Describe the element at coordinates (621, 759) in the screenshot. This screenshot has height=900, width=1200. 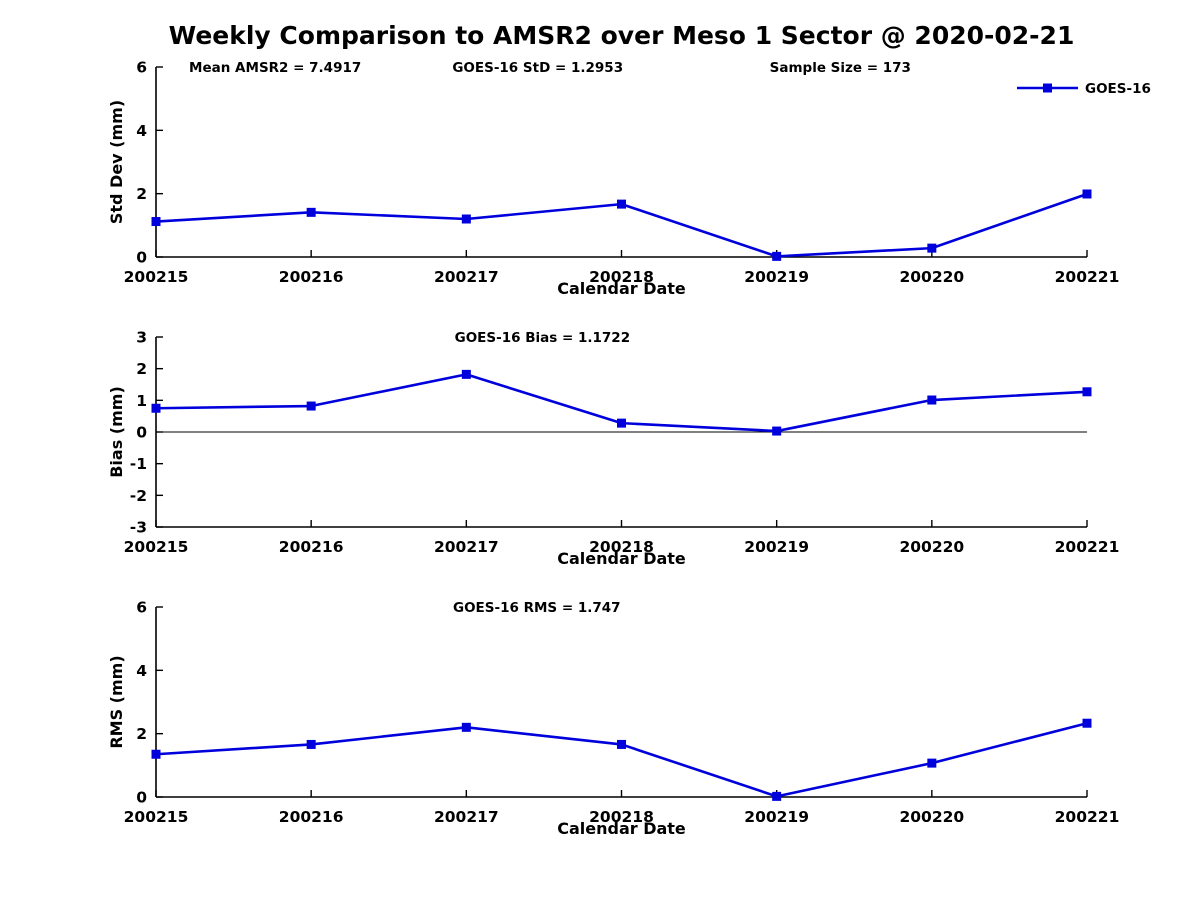
I see `series-line` at that location.